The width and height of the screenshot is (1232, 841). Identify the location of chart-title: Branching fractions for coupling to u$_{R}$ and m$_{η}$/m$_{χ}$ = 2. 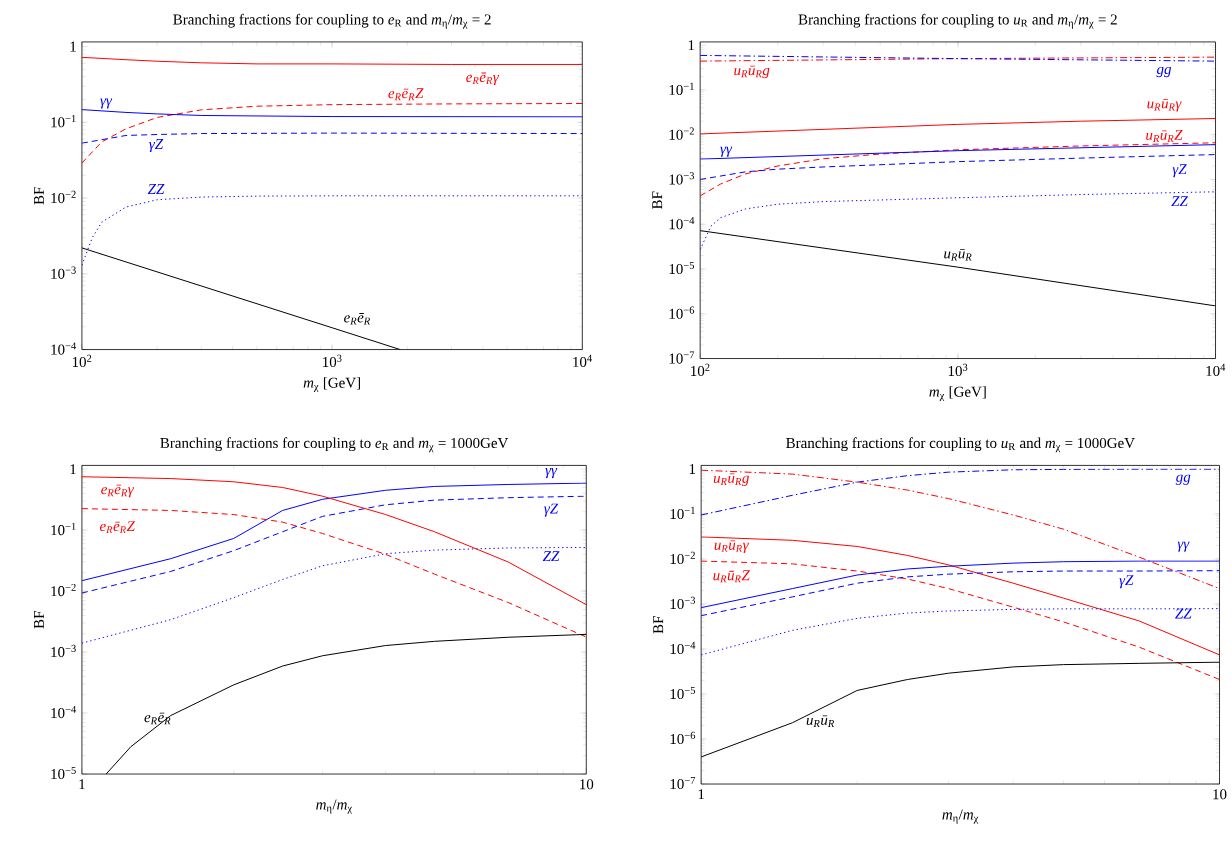
(957, 21).